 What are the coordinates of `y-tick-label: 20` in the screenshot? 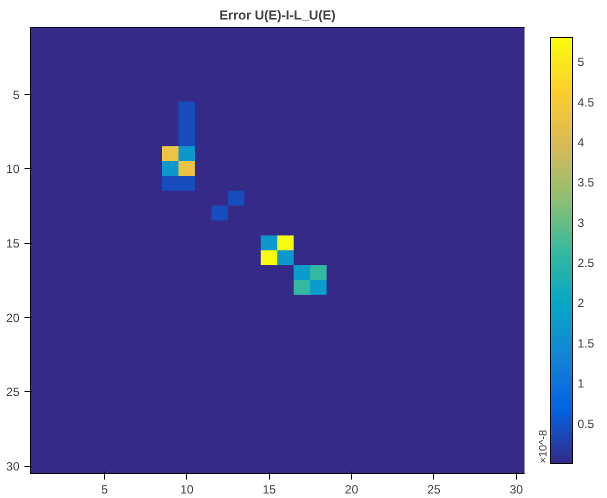 It's located at (13, 317).